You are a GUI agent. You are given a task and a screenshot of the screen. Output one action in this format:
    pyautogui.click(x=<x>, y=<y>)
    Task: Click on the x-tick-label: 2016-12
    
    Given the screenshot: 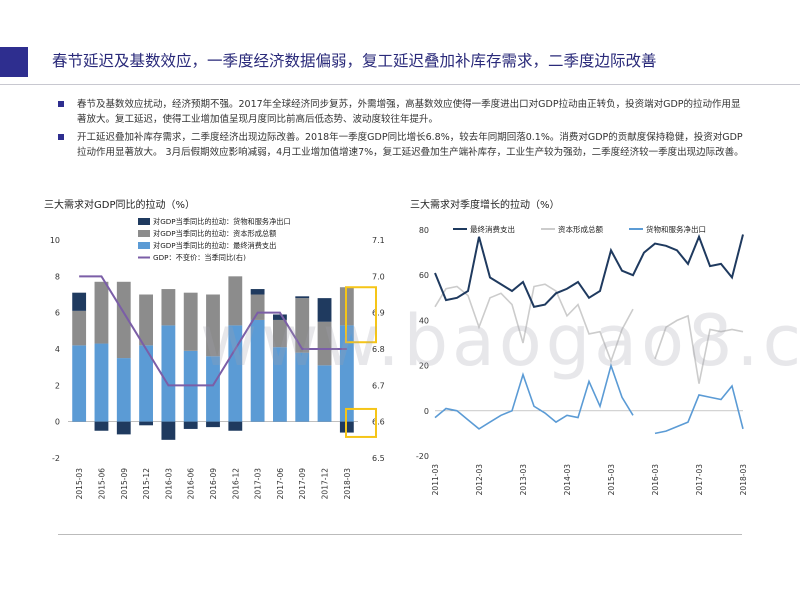 What is the action you would take?
    pyautogui.click(x=235, y=484)
    